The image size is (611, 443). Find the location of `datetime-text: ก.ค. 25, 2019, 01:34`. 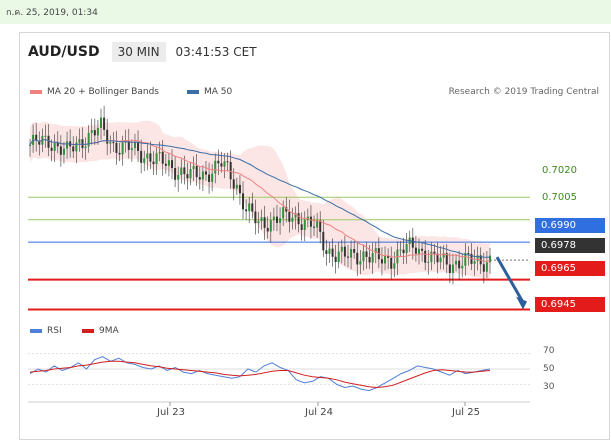

datetime-text: ก.ค. 25, 2019, 01:34 is located at coordinates (52, 13).